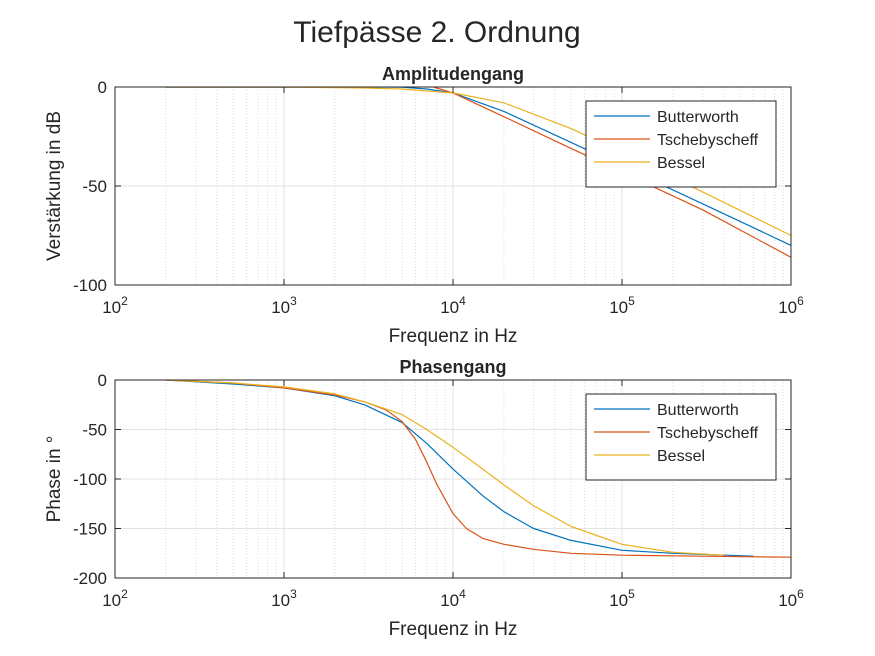 The image size is (875, 656). Describe the element at coordinates (708, 433) in the screenshot. I see `phase-legend-label: Tschebyscheff` at that location.